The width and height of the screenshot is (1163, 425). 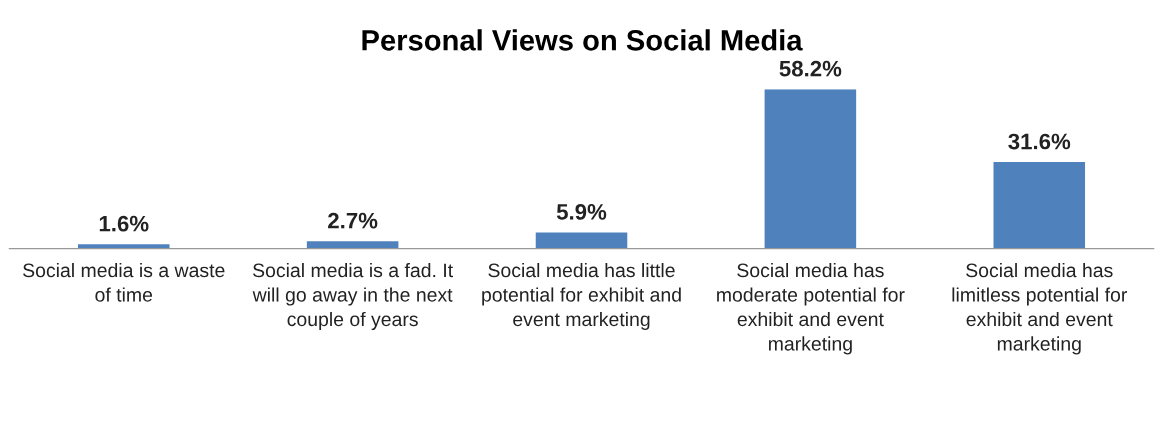 I want to click on data-label: 31.6%, so click(x=1039, y=141).